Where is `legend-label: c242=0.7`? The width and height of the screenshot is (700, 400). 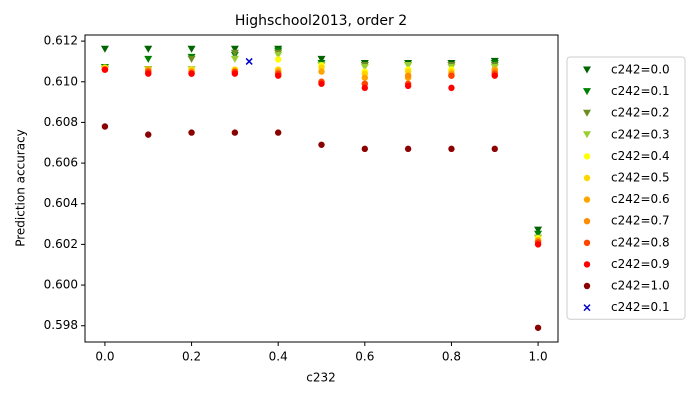 legend-label: c242=0.7 is located at coordinates (640, 221).